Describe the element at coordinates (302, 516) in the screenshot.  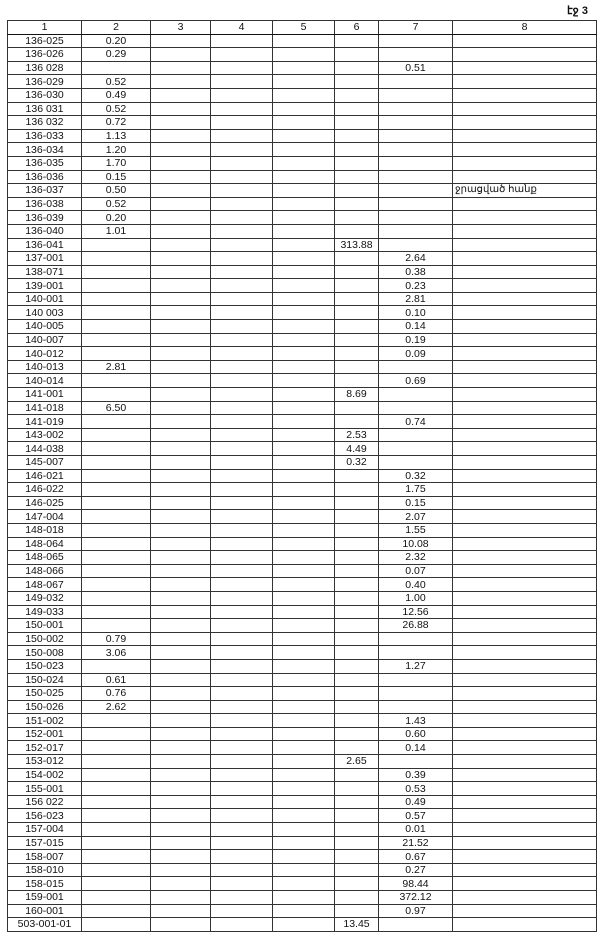
I see `table-row: 147-004 2.07` at that location.